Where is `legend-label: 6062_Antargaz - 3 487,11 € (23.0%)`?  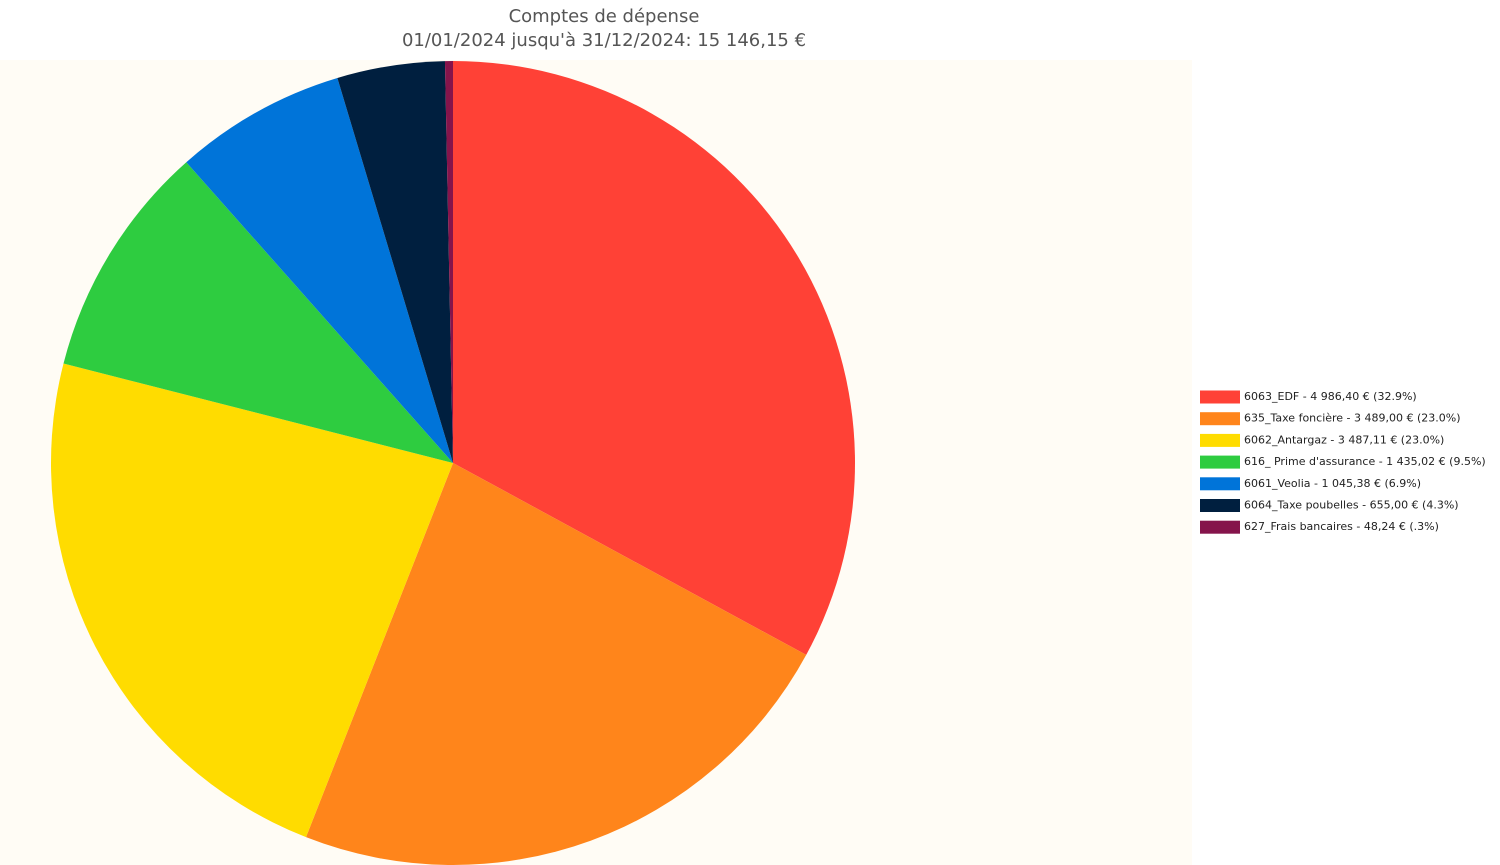 legend-label: 6062_Antargaz - 3 487,11 € (23.0%) is located at coordinates (1344, 439).